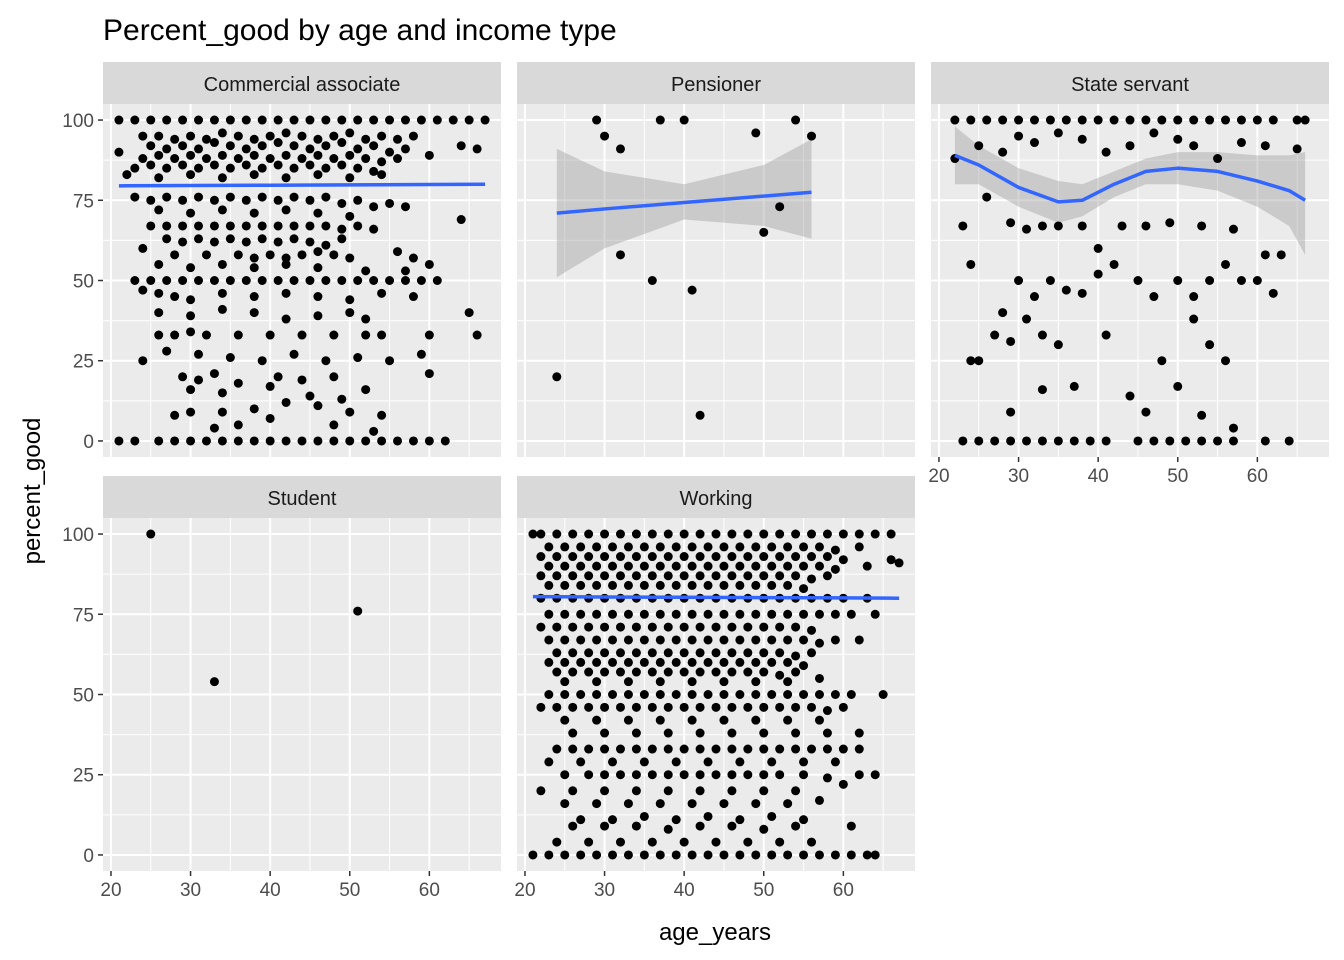 The height and width of the screenshot is (960, 1344). Describe the element at coordinates (83, 696) in the screenshot. I see `y-tick-label: 50` at that location.